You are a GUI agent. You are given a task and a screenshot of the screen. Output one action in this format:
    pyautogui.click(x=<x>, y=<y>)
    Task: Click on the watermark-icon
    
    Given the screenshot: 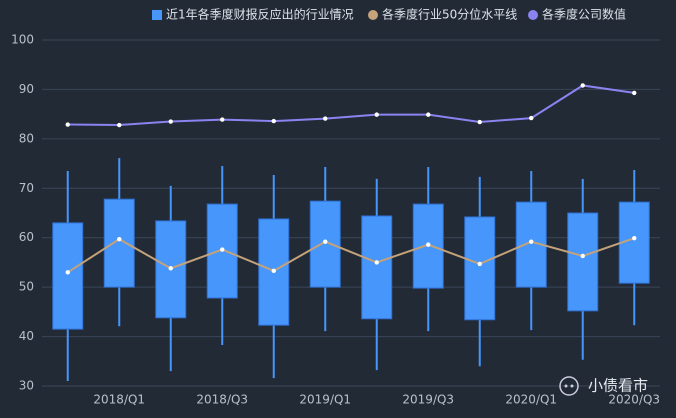 What is the action you would take?
    pyautogui.click(x=569, y=386)
    